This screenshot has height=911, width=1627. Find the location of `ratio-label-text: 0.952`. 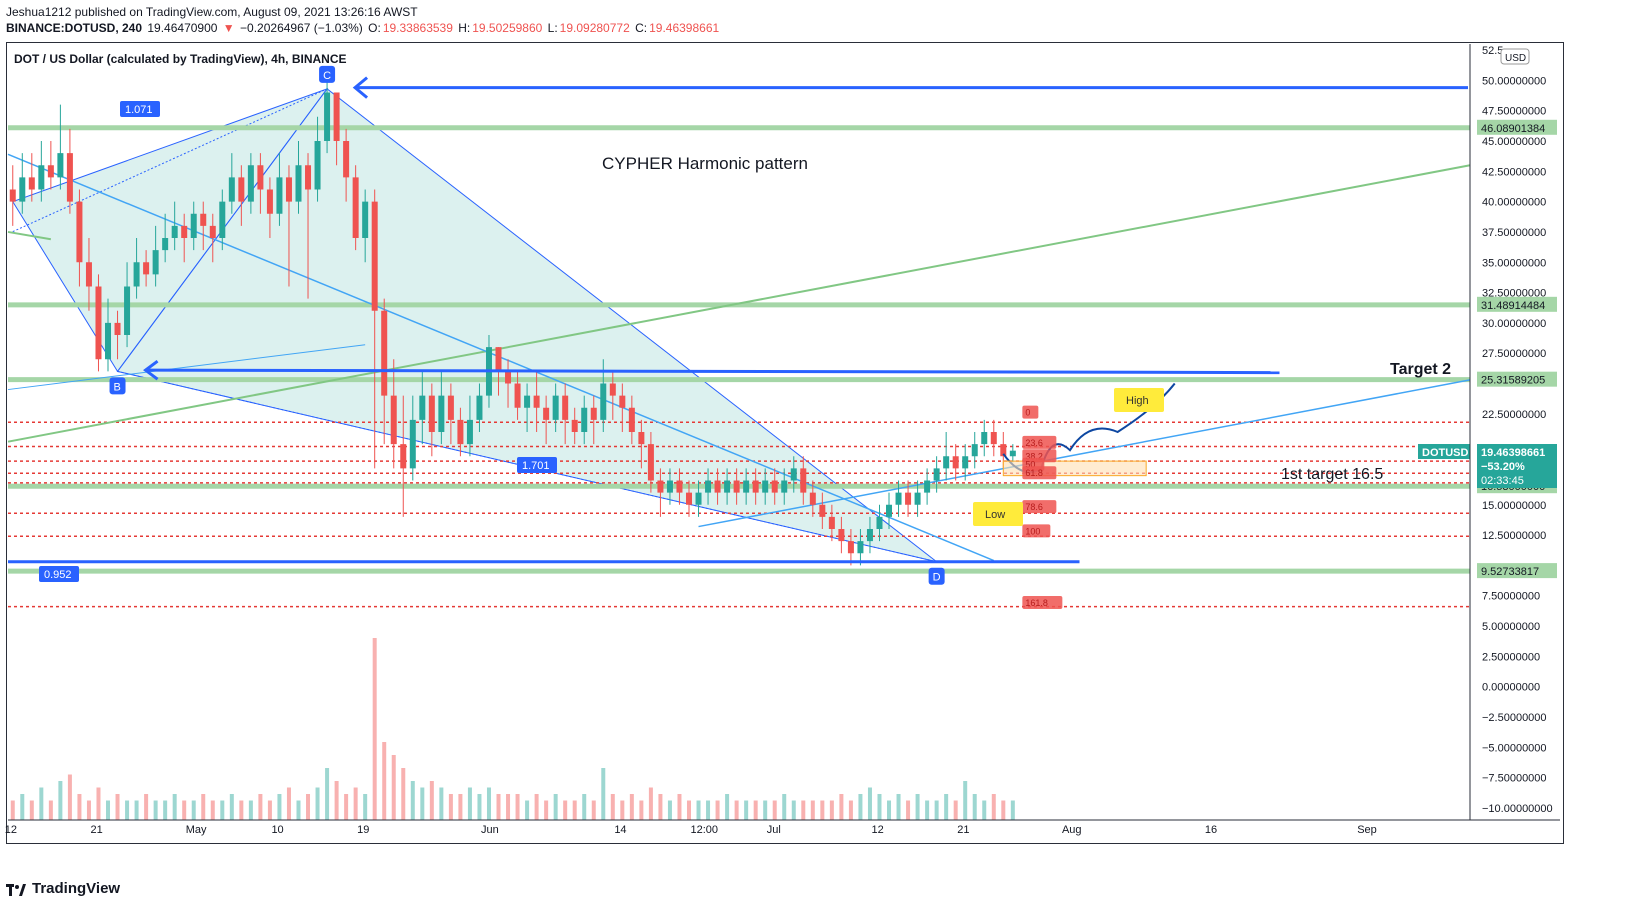

ratio-label-text: 0.952 is located at coordinates (58, 575).